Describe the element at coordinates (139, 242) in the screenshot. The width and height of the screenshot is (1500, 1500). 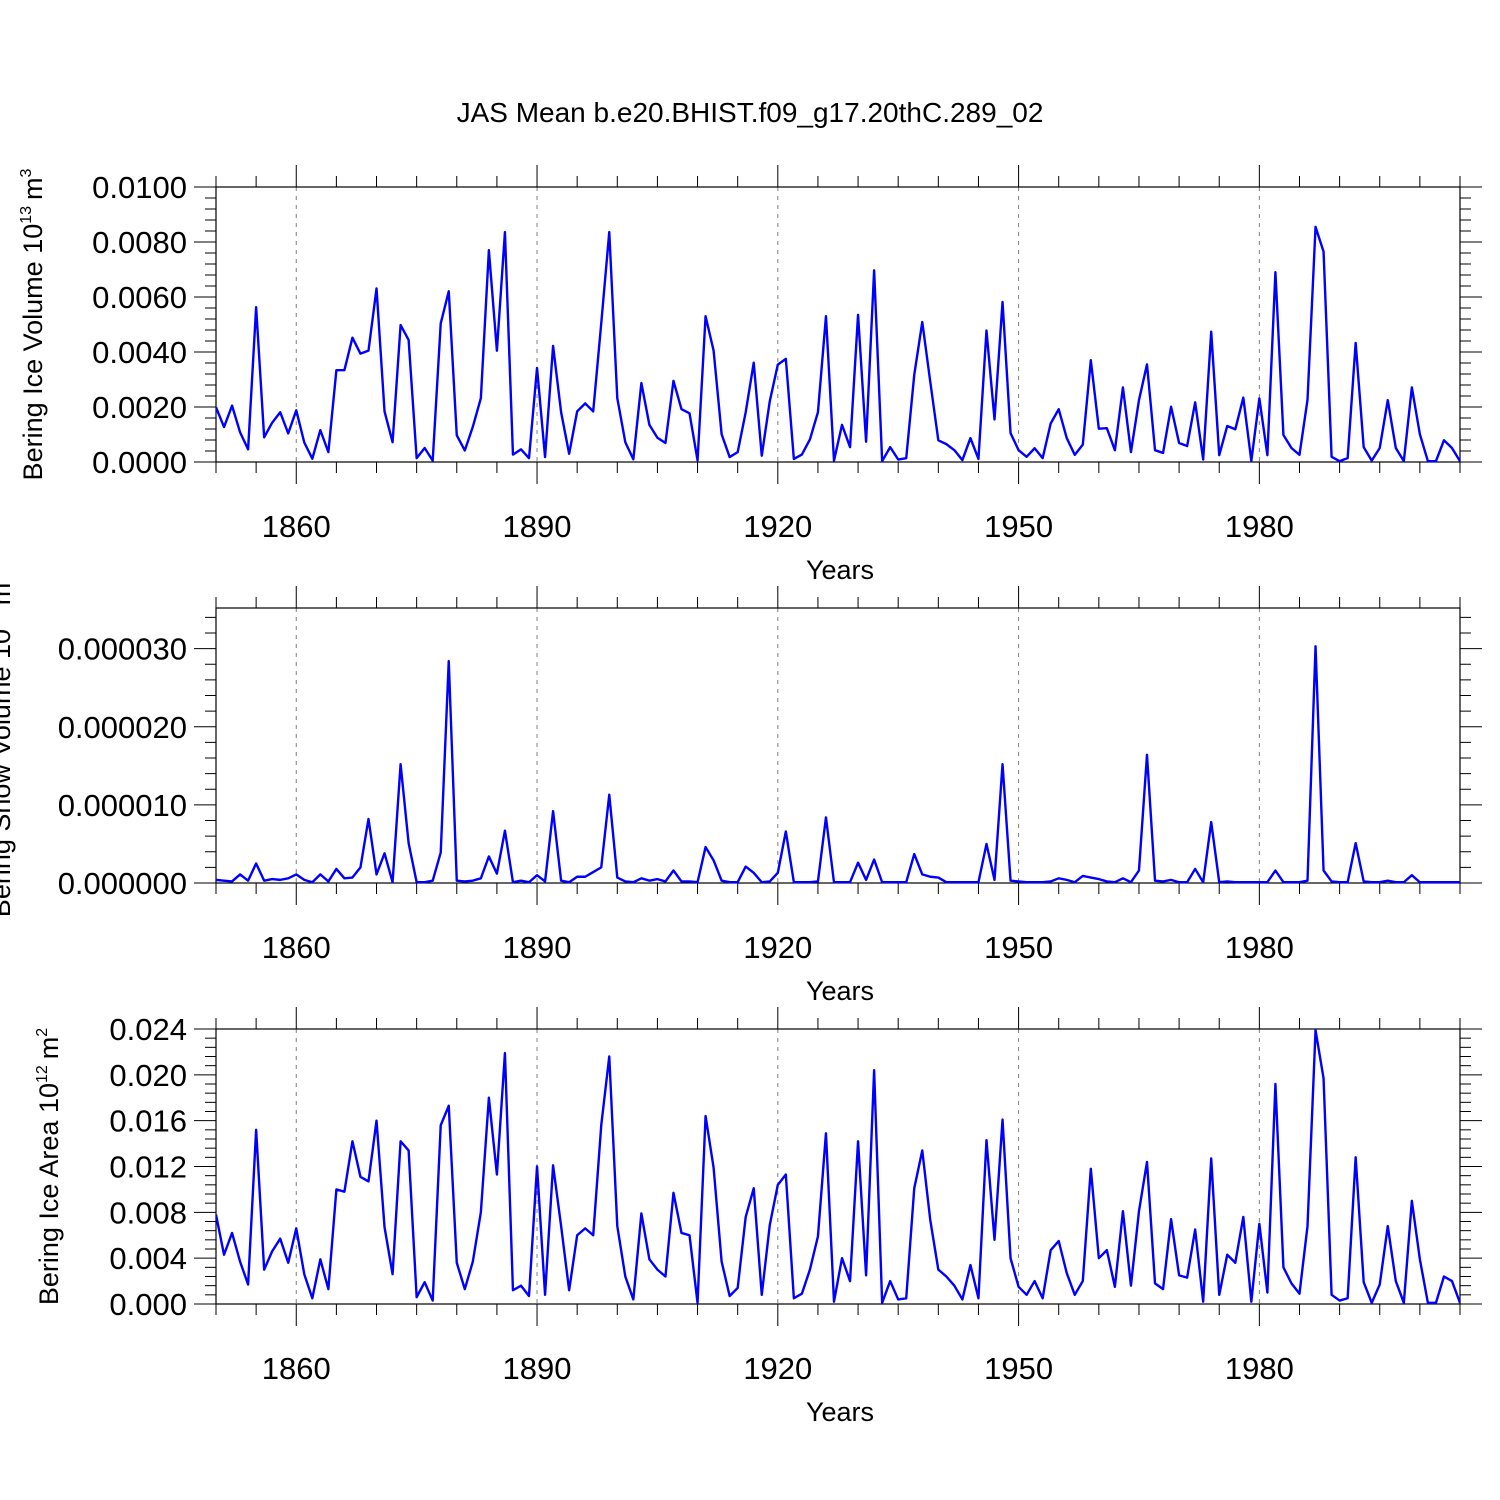
I see `y-tick-label: 0.0080` at that location.